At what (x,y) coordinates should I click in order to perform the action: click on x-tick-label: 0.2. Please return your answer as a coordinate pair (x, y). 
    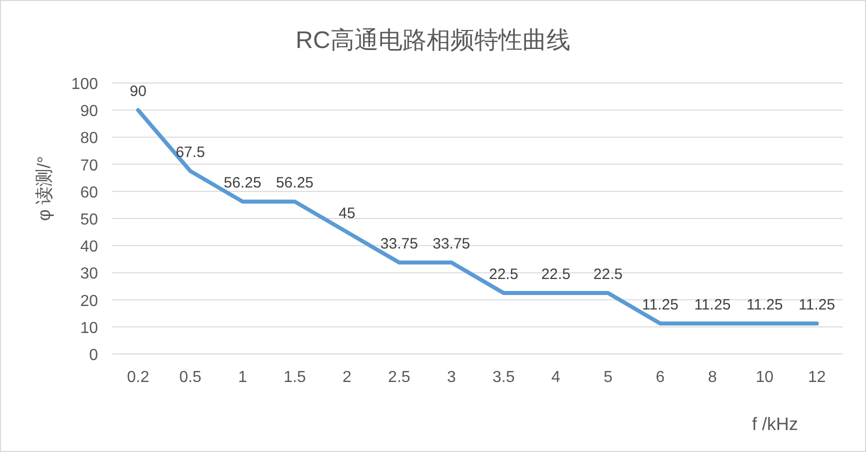
    Looking at the image, I should click on (138, 377).